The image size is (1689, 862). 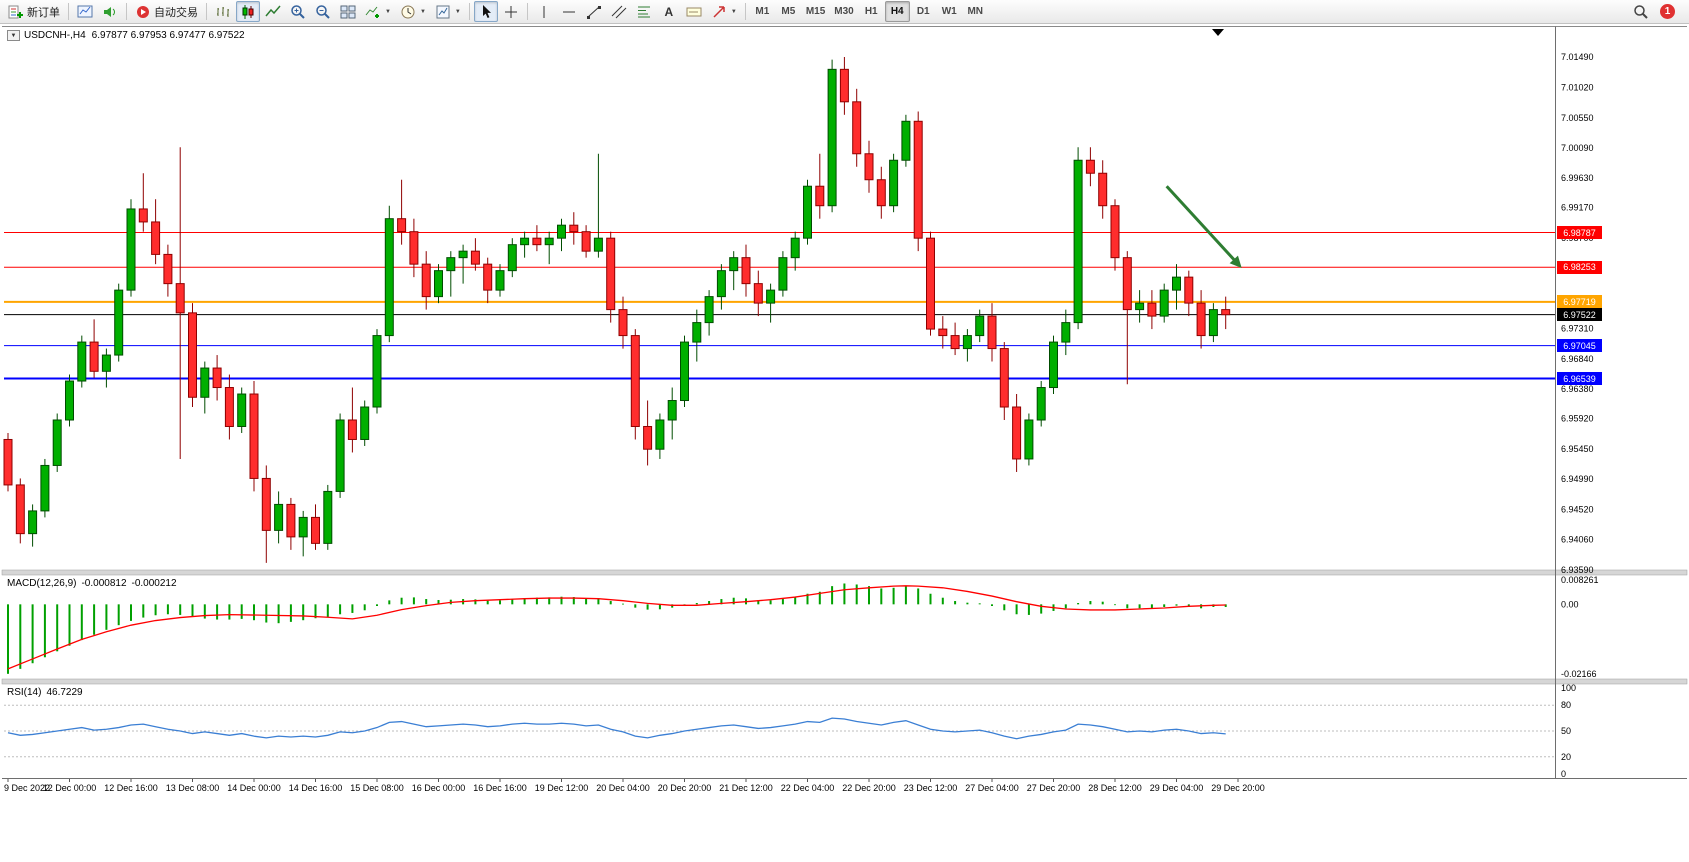 I want to click on clock-icon, so click(x=408, y=12).